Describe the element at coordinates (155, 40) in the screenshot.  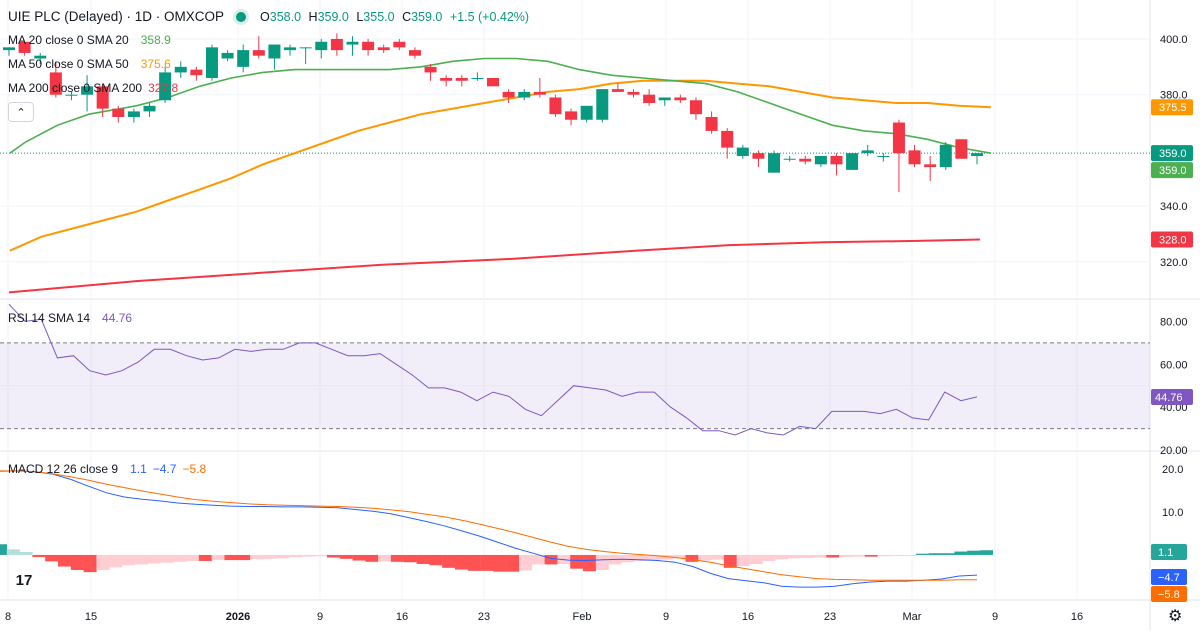
I see `ma20-legend-value: 358.9` at that location.